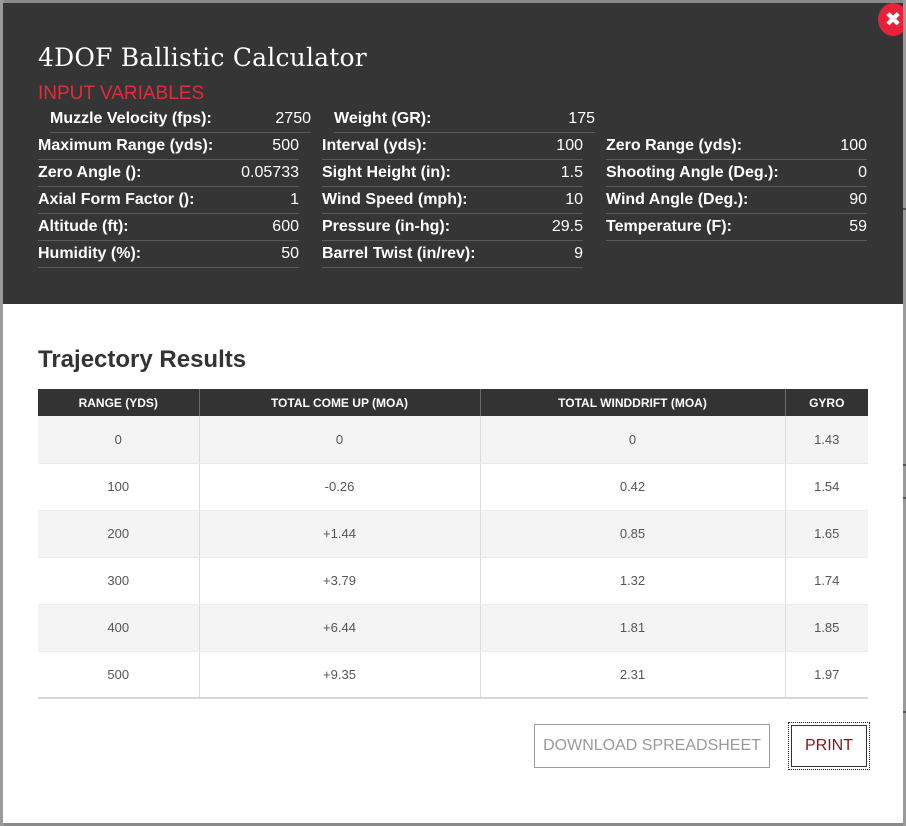  I want to click on print-button: PRINT, so click(829, 746).